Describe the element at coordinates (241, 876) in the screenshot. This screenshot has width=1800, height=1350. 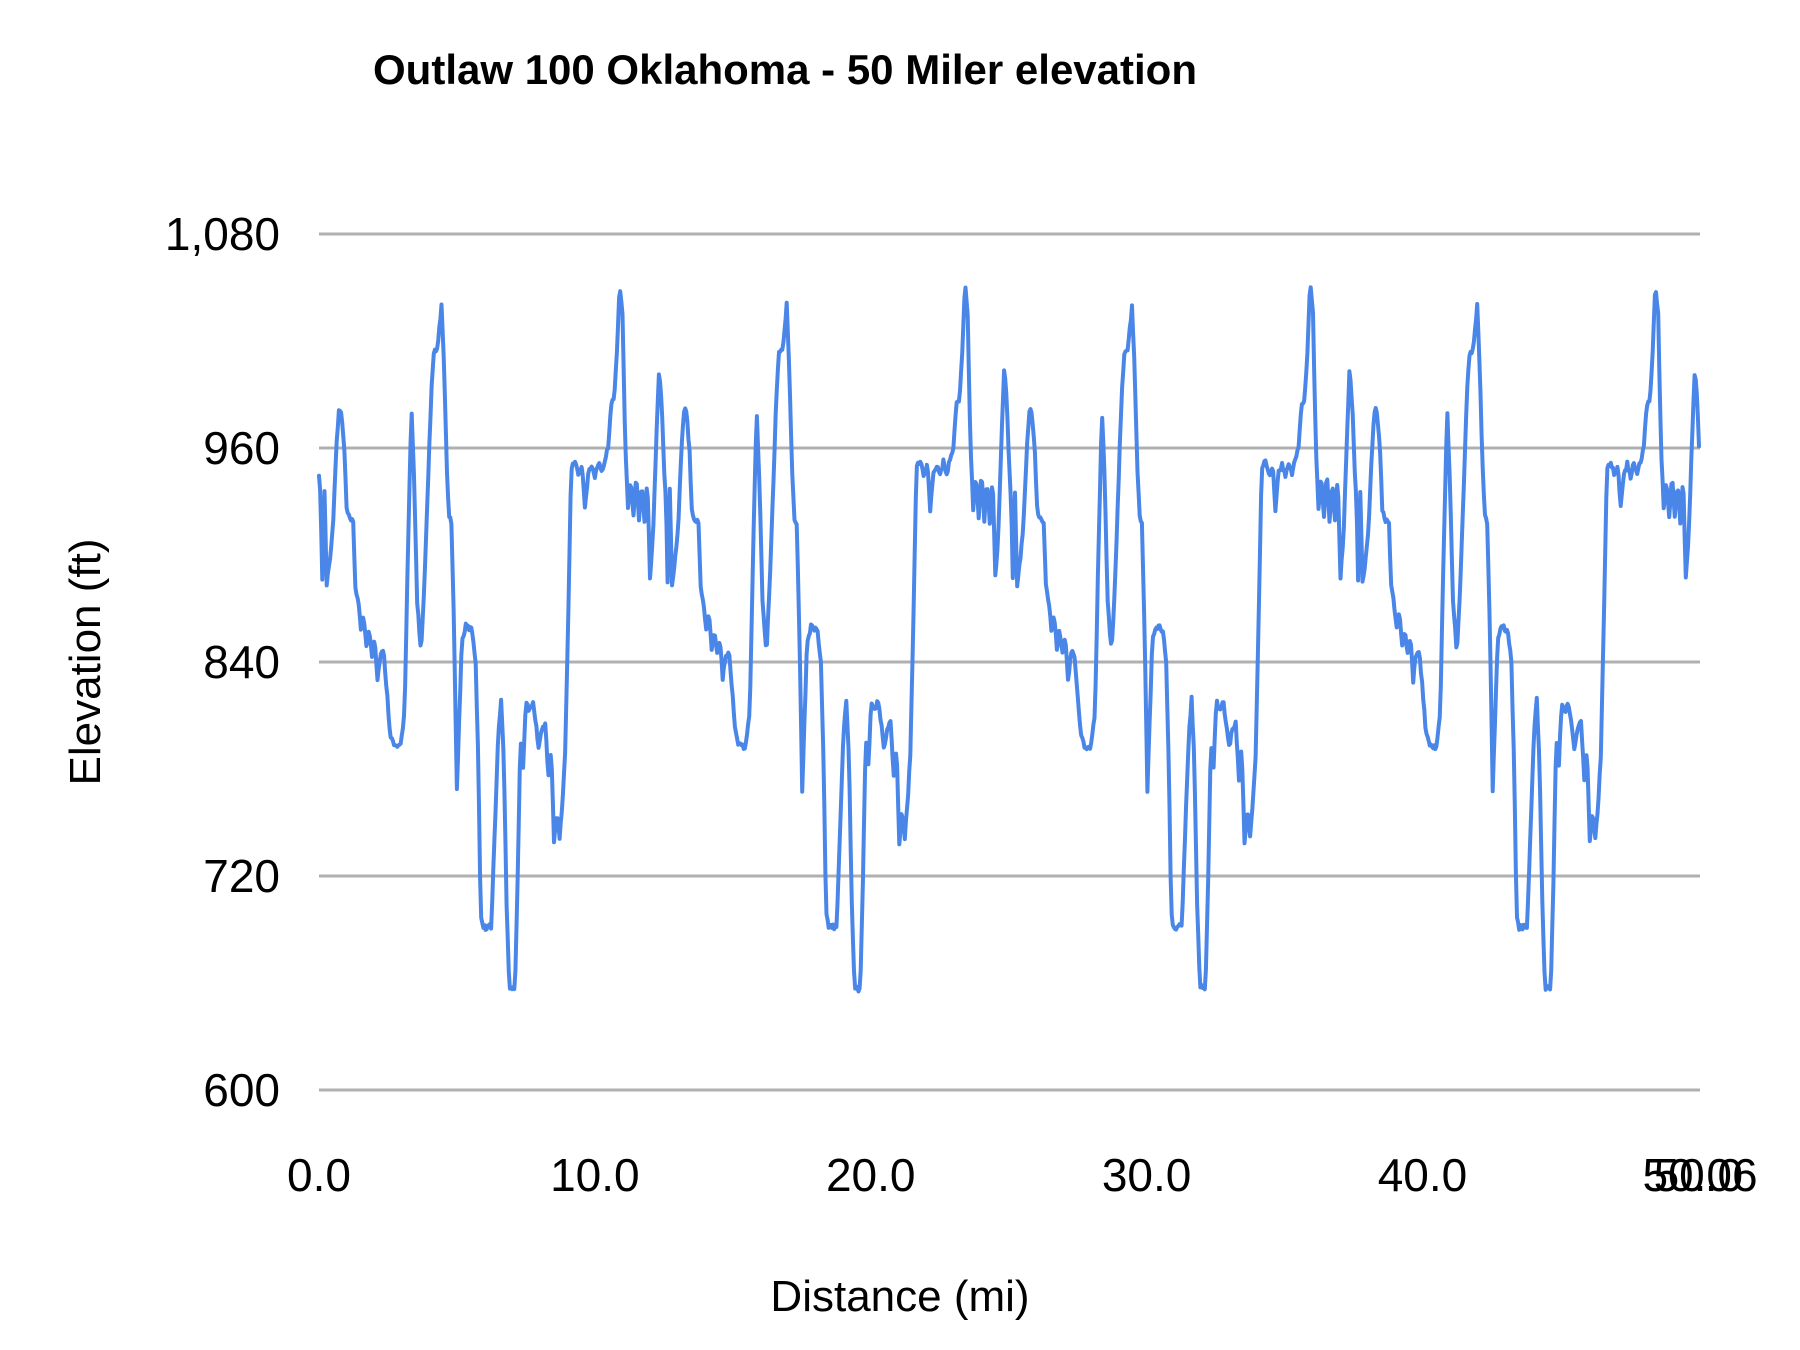
I see `y-tick-label: 720` at that location.